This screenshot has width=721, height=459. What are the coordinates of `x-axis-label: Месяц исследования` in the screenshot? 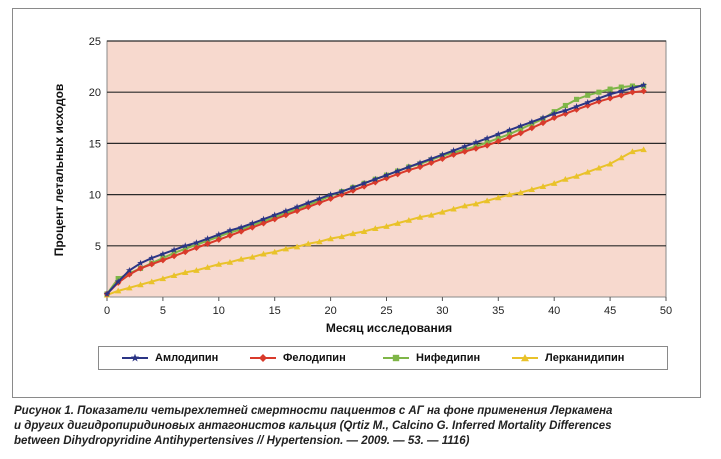 It's located at (389, 328).